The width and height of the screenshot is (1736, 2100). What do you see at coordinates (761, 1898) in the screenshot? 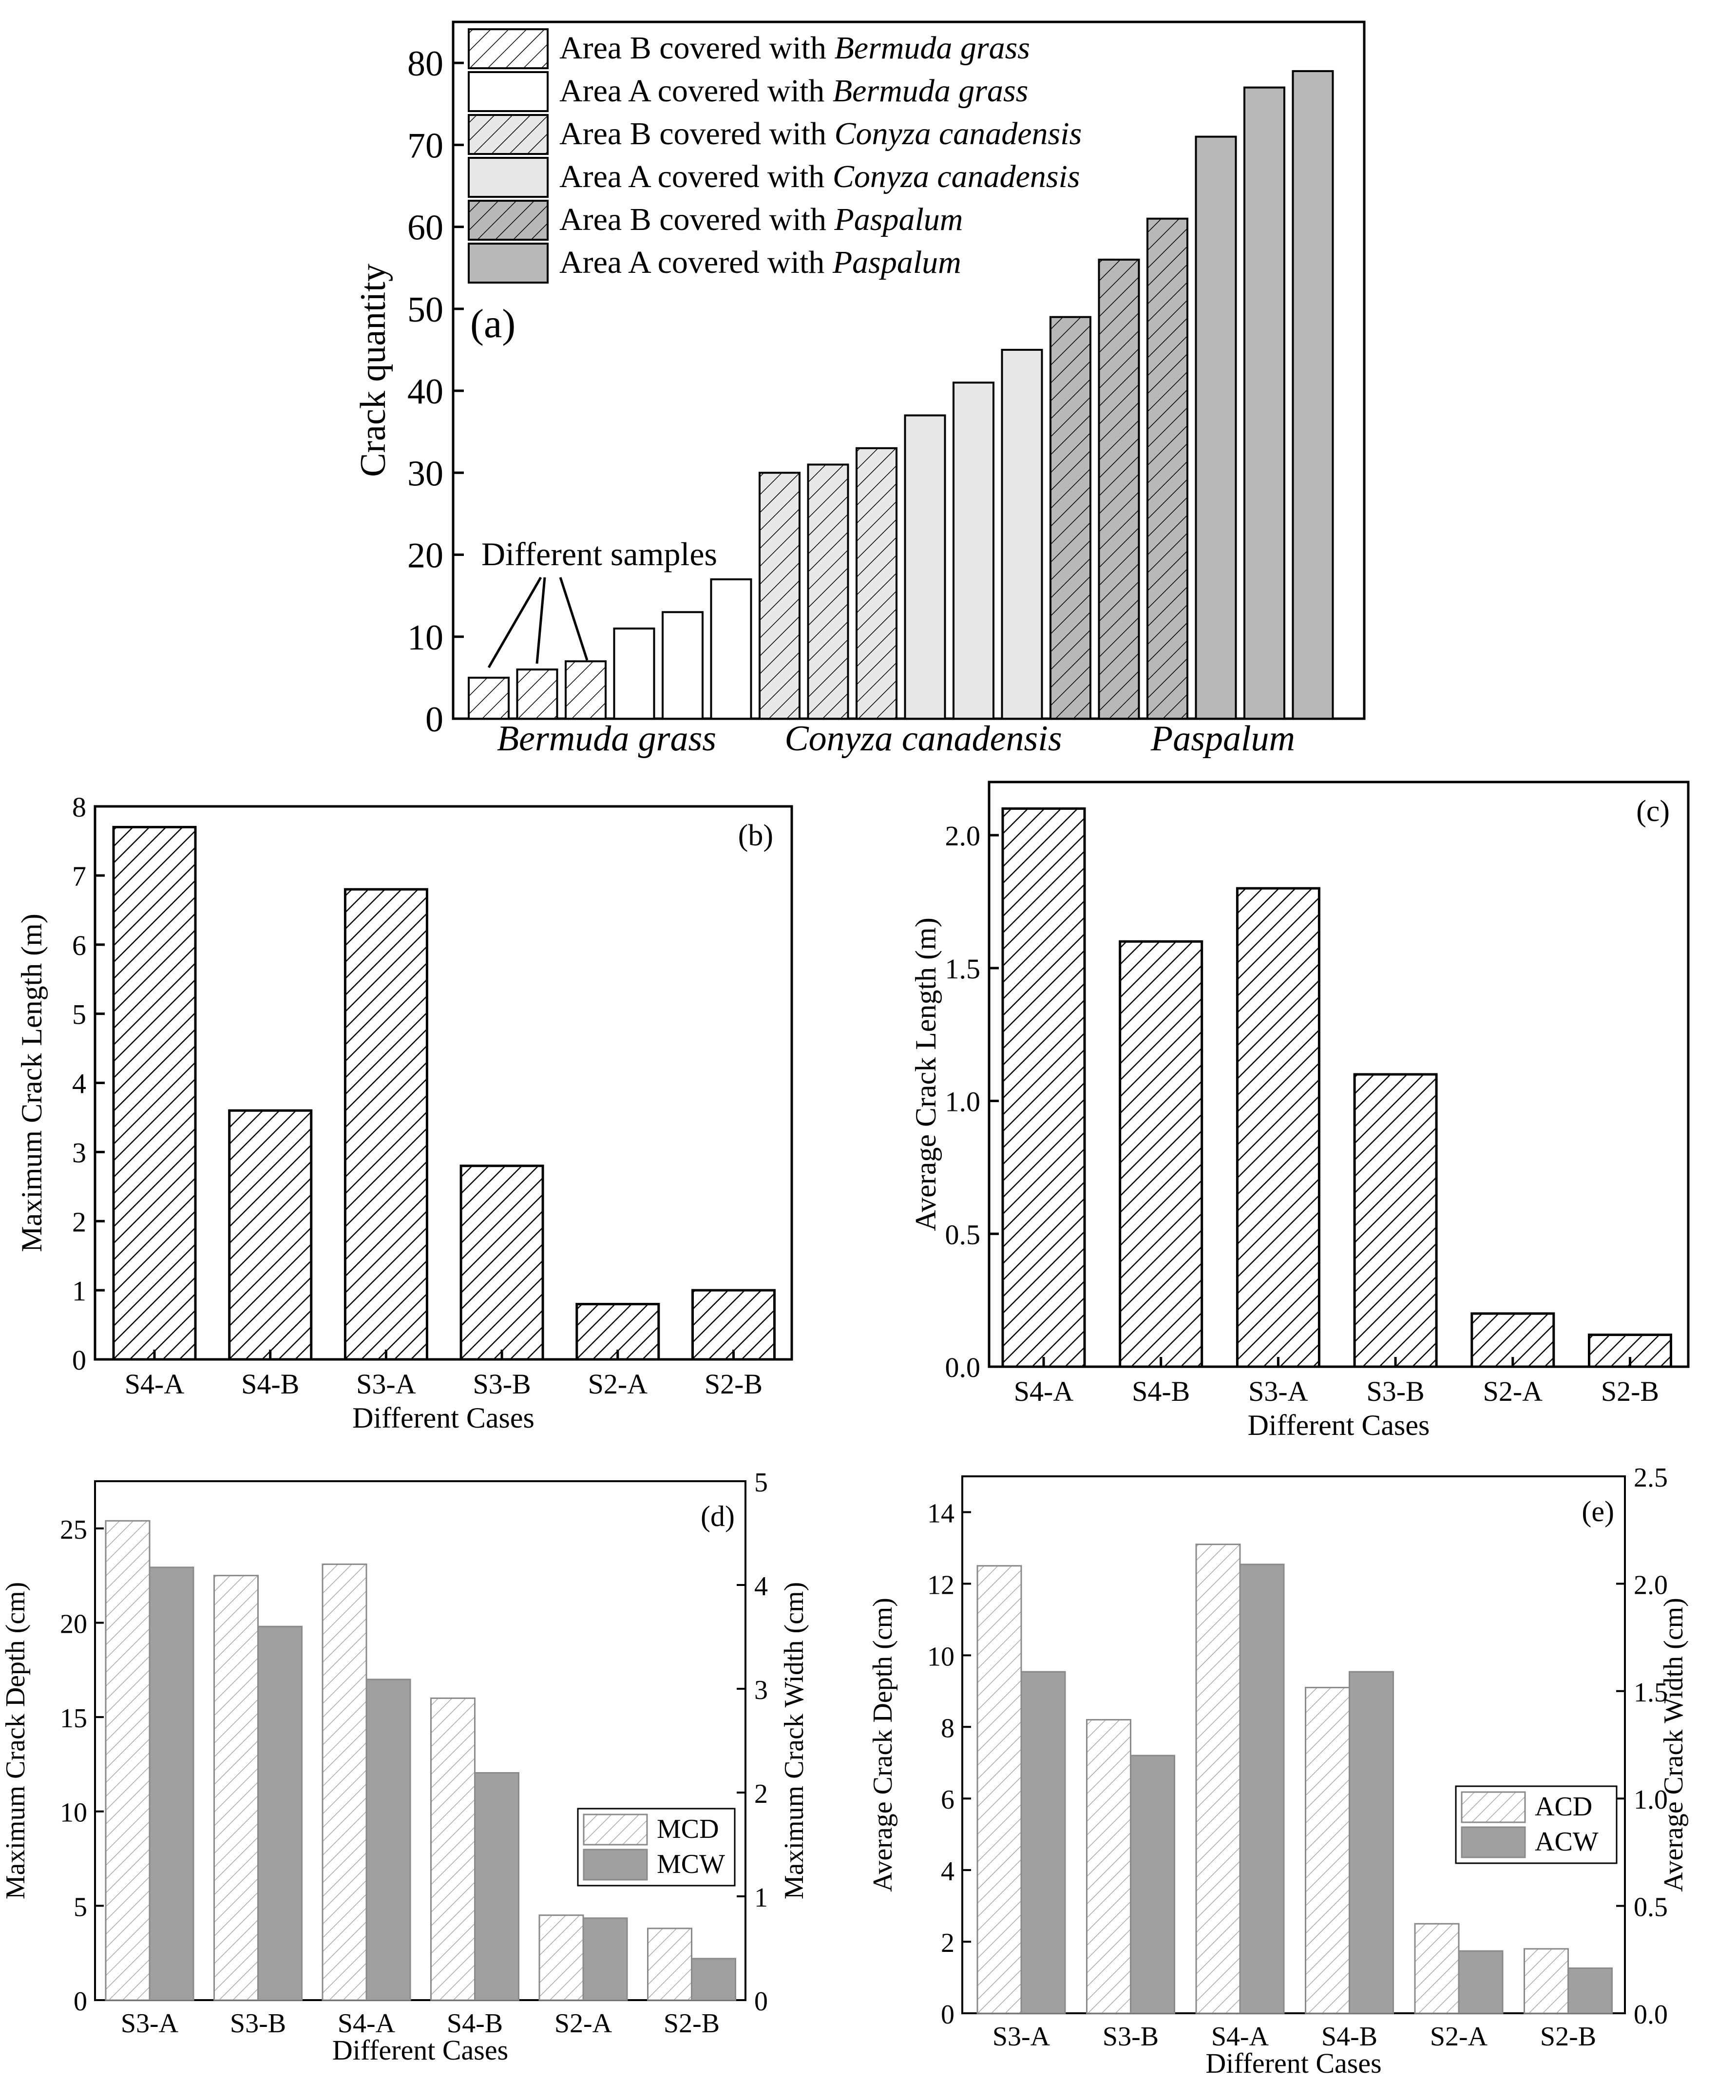
I see `y-tick-label-right: 1` at bounding box center [761, 1898].